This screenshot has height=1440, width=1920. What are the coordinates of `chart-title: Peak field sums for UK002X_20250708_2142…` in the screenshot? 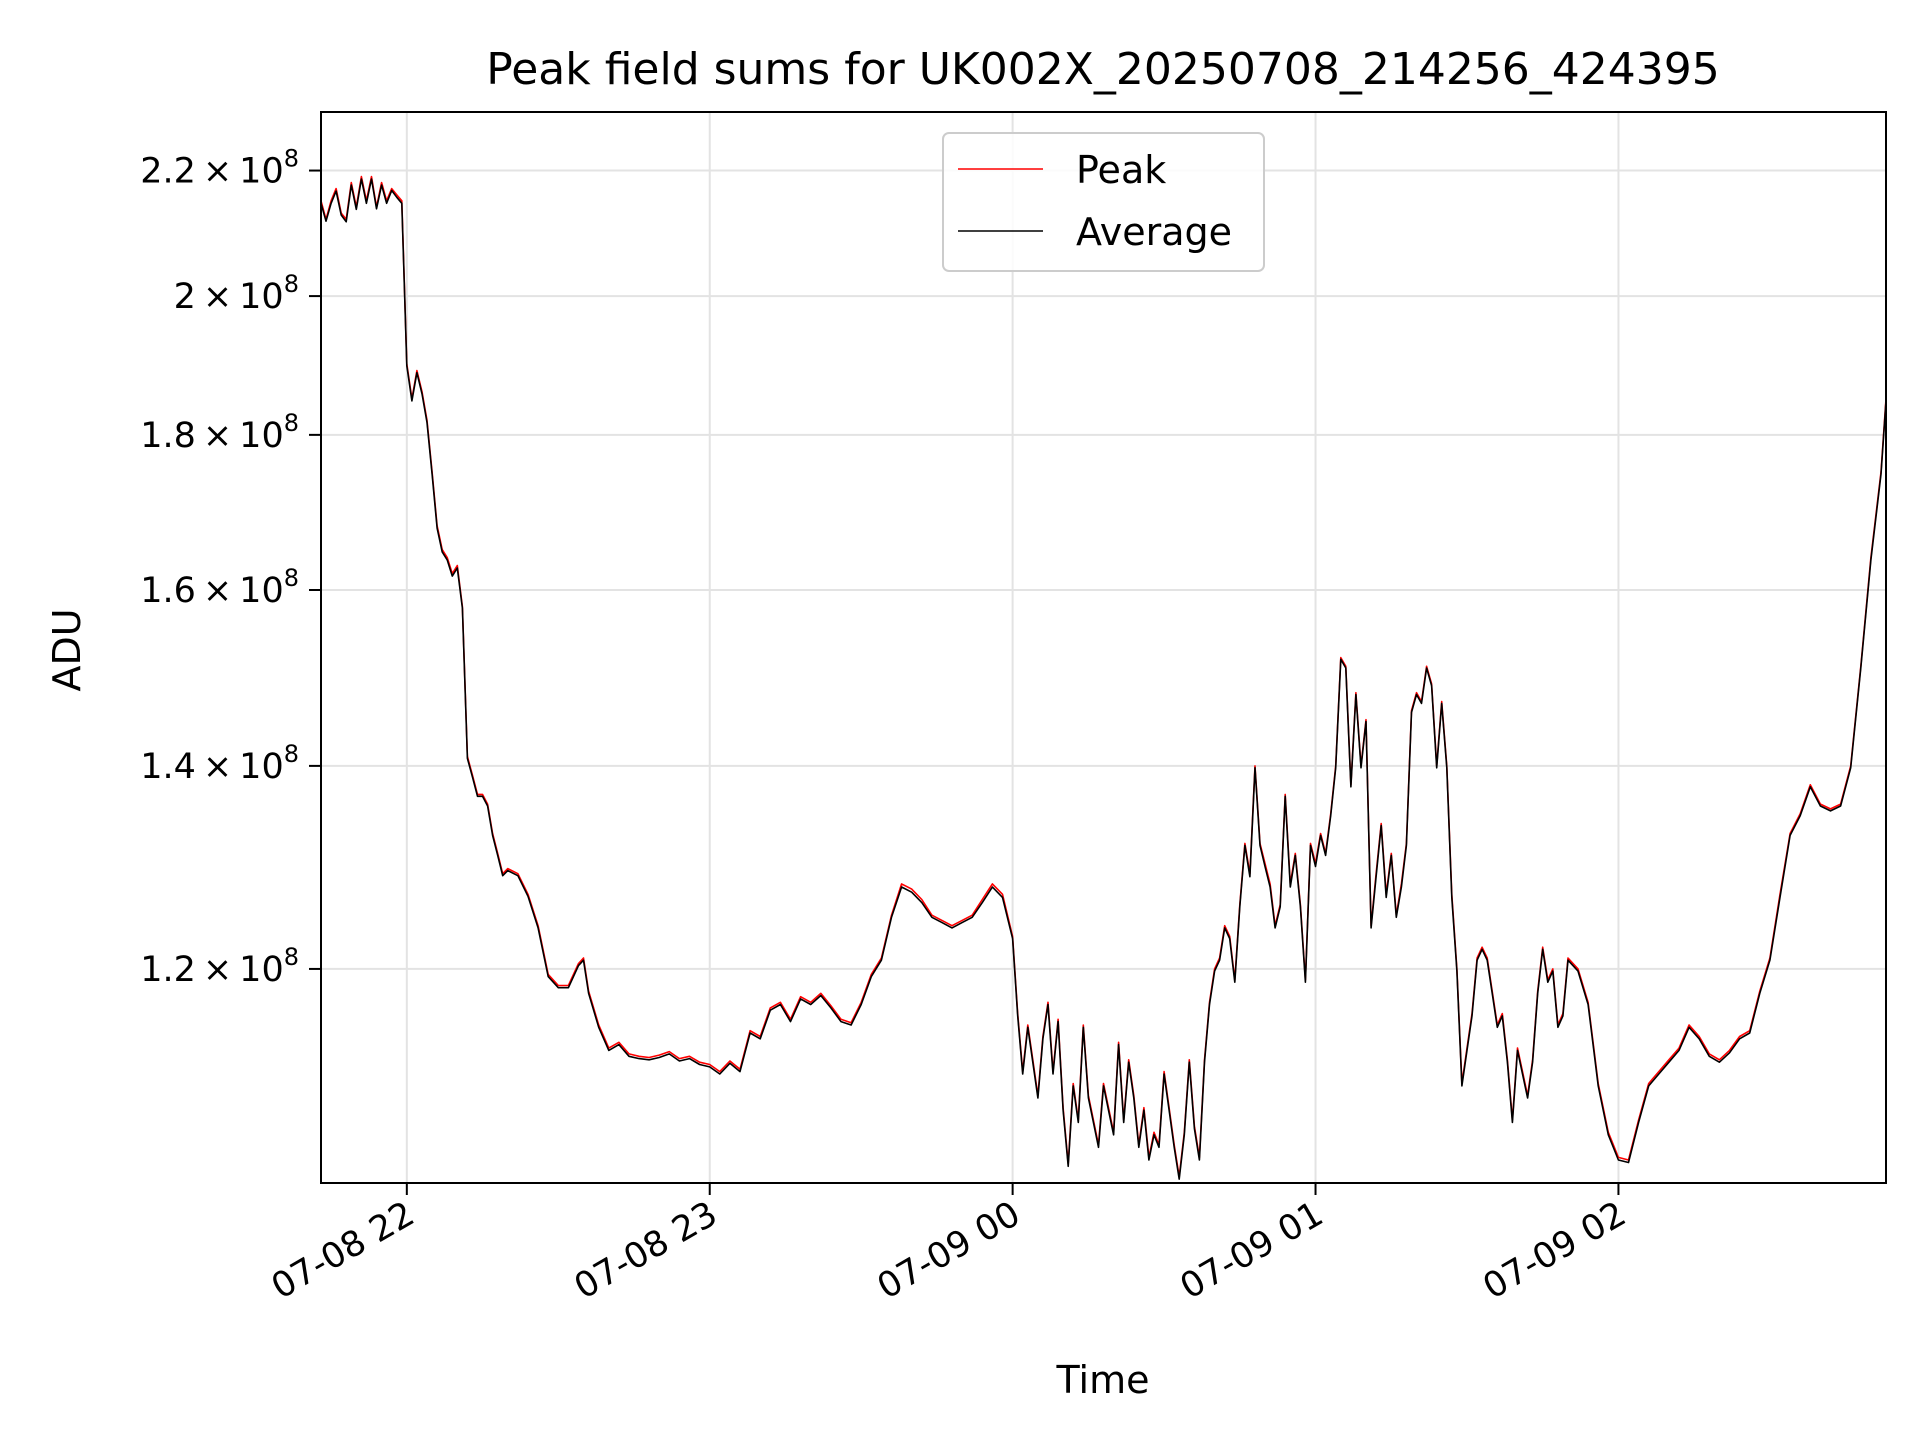 It's located at (1103, 69).